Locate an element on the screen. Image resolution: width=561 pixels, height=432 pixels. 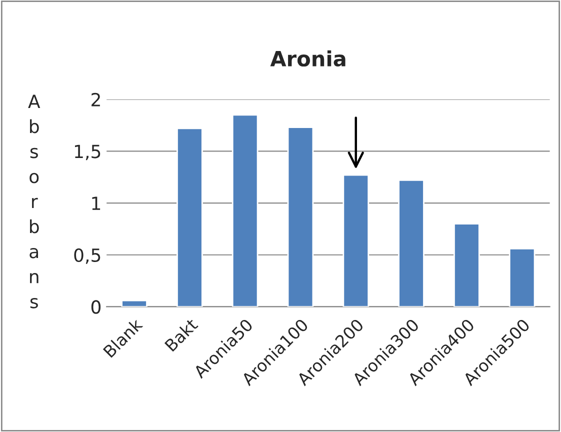
text: Absorbans is located at coordinates (34, 201).